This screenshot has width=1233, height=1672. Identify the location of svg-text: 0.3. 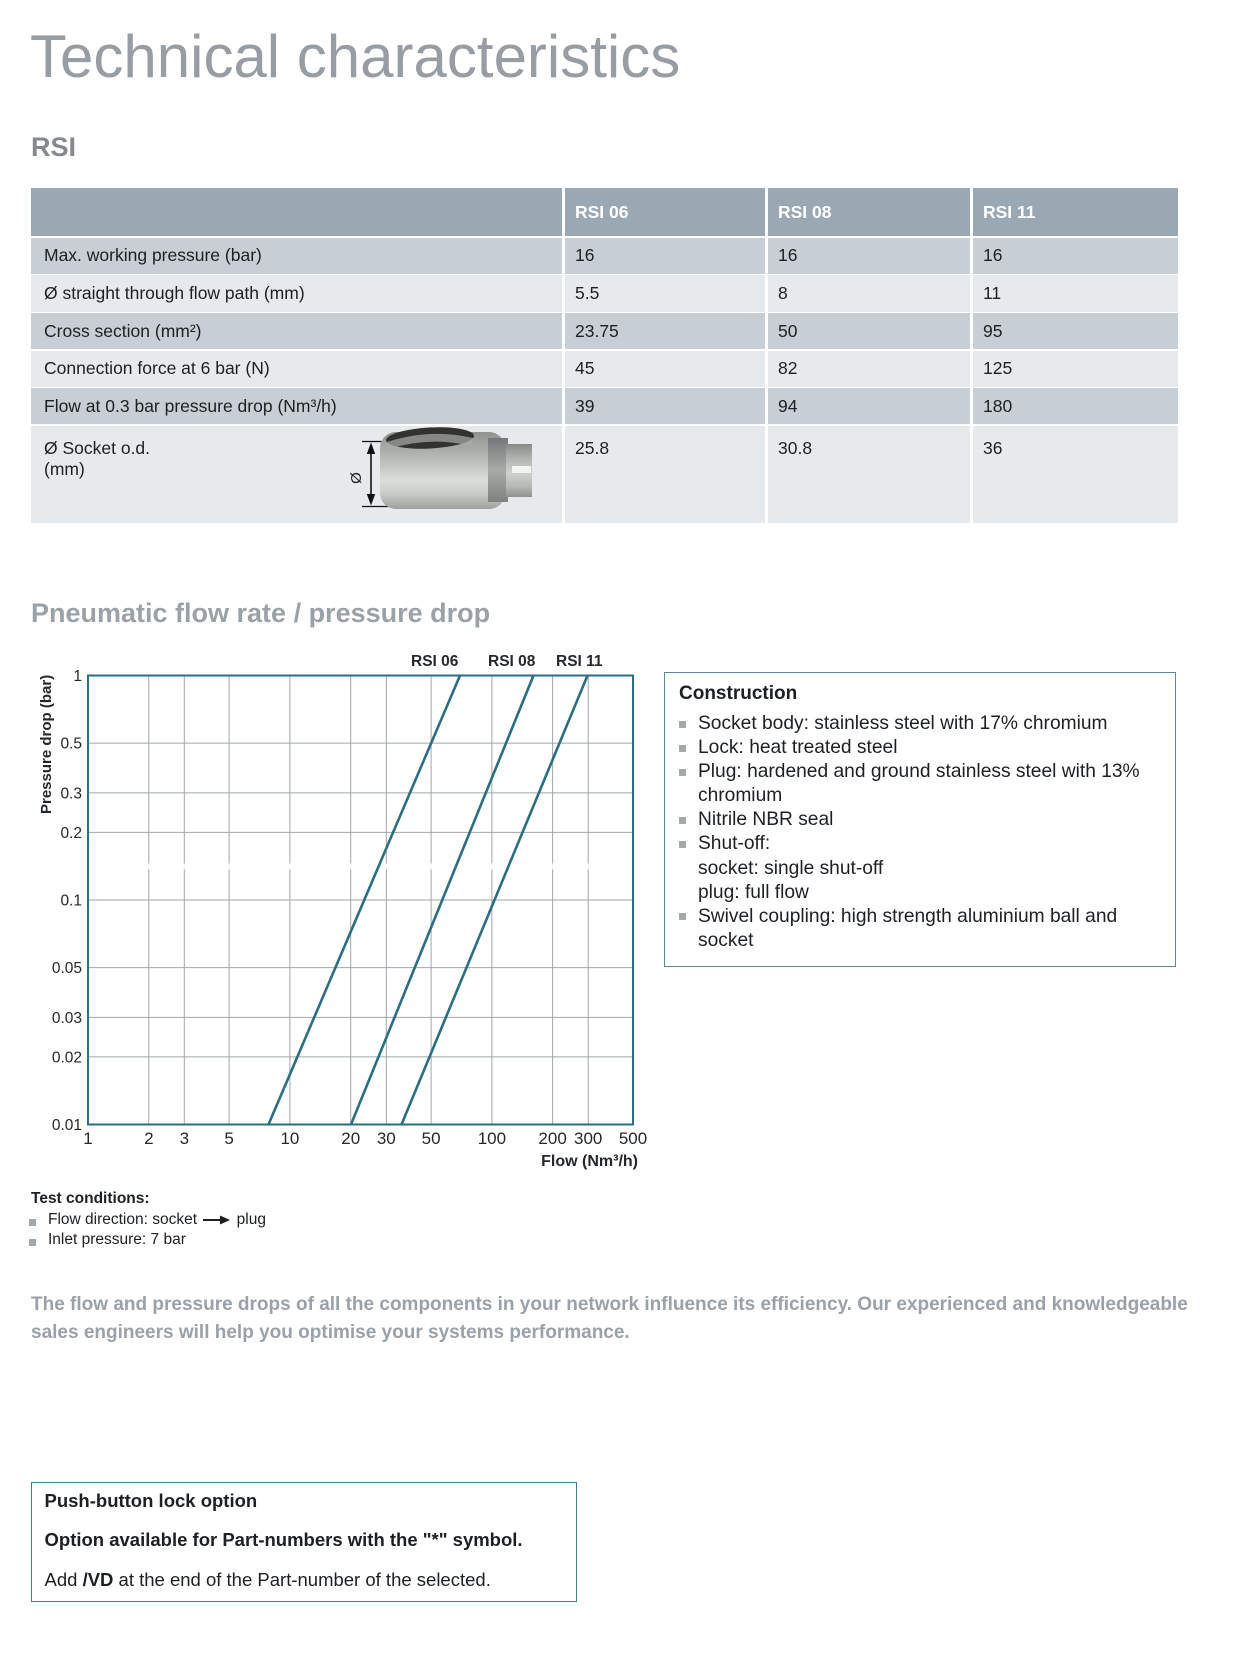
(71, 793).